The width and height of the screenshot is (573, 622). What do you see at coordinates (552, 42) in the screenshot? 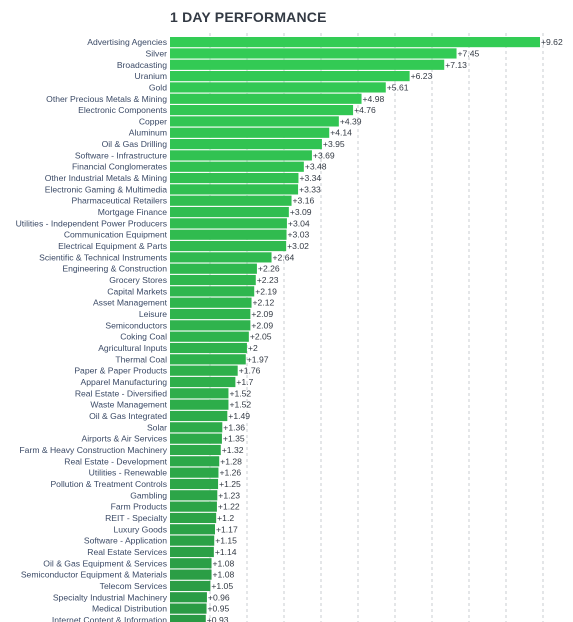
I see `data-label: +9.62` at bounding box center [552, 42].